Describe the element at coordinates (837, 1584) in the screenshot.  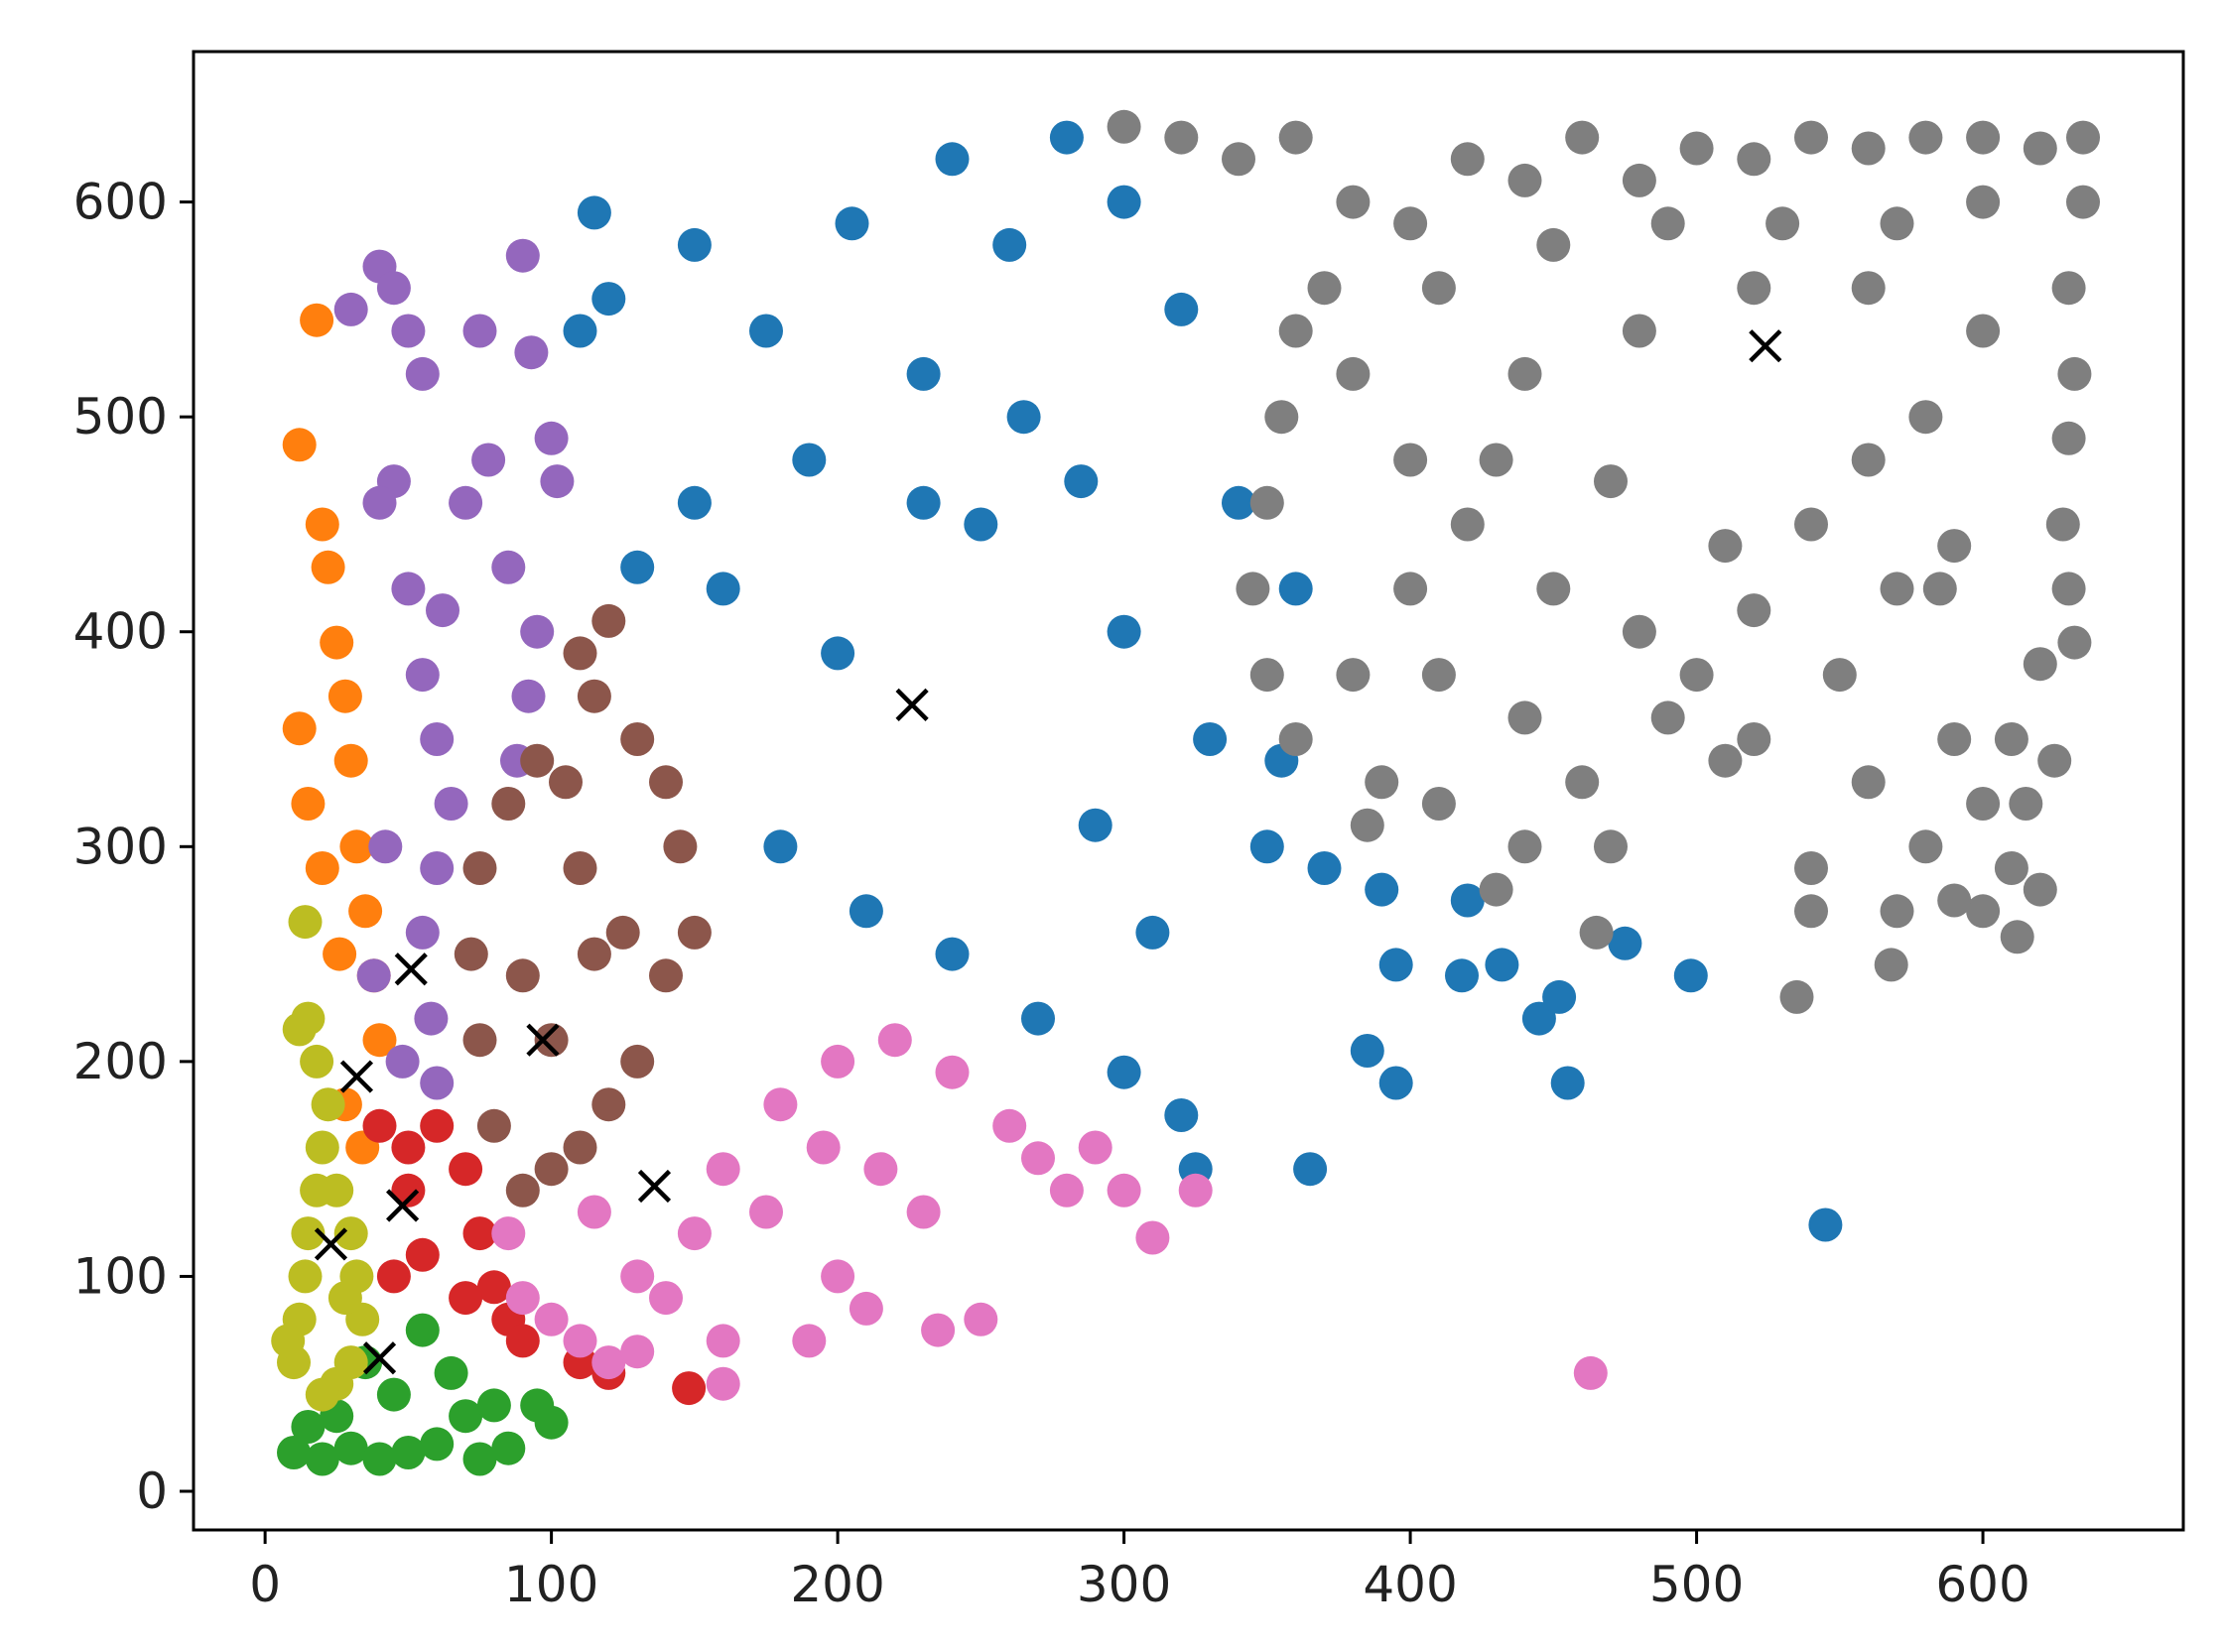
I see `x-tick-label: 200` at that location.